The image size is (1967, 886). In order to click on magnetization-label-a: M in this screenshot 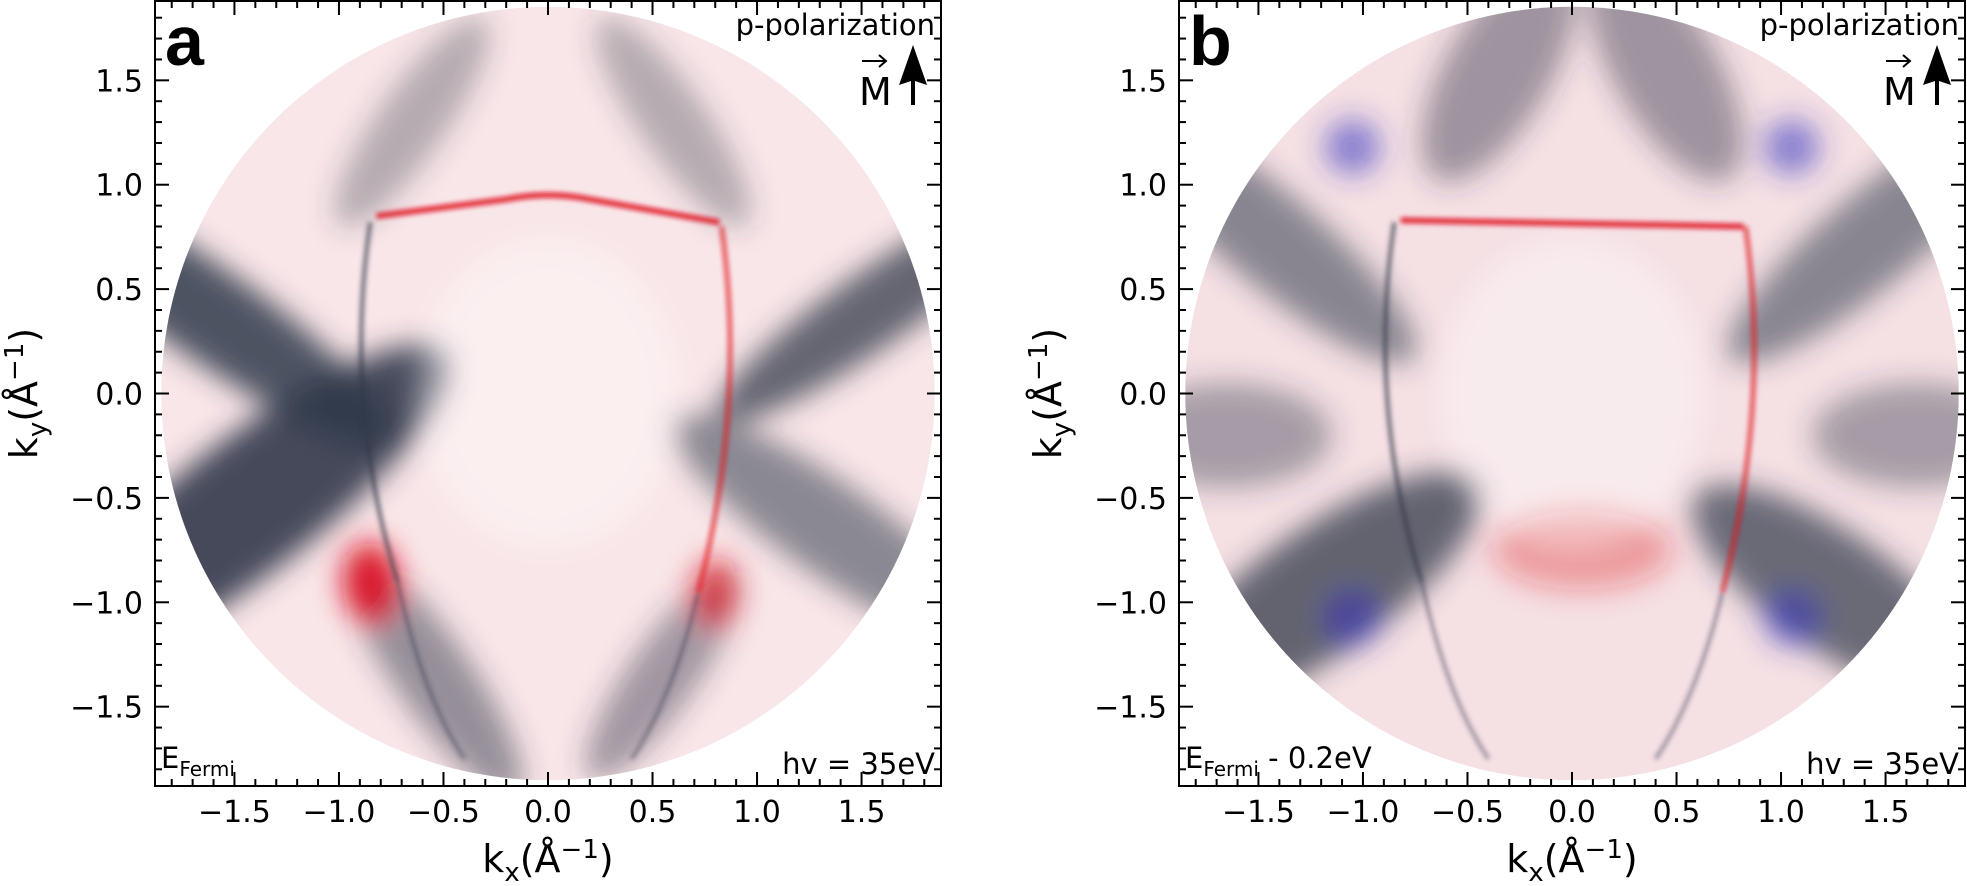, I will do `click(875, 92)`.